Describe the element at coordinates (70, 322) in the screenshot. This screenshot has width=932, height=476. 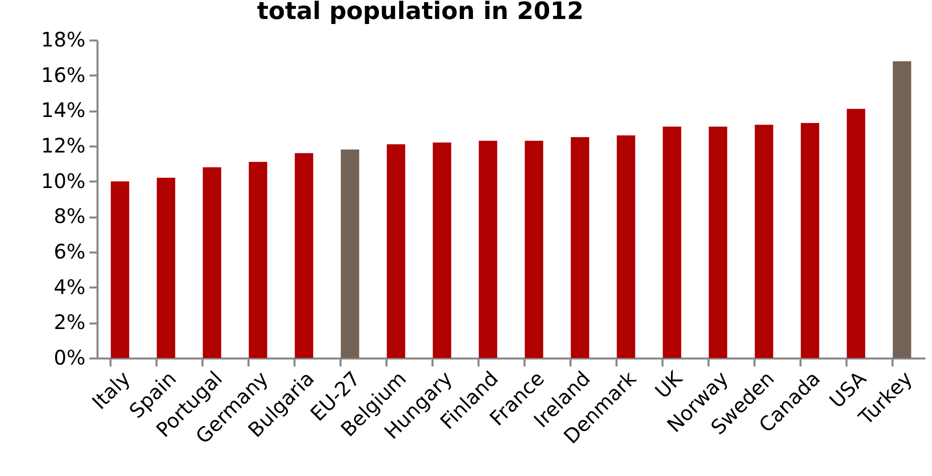
I see `y-tick-label: 2%` at that location.